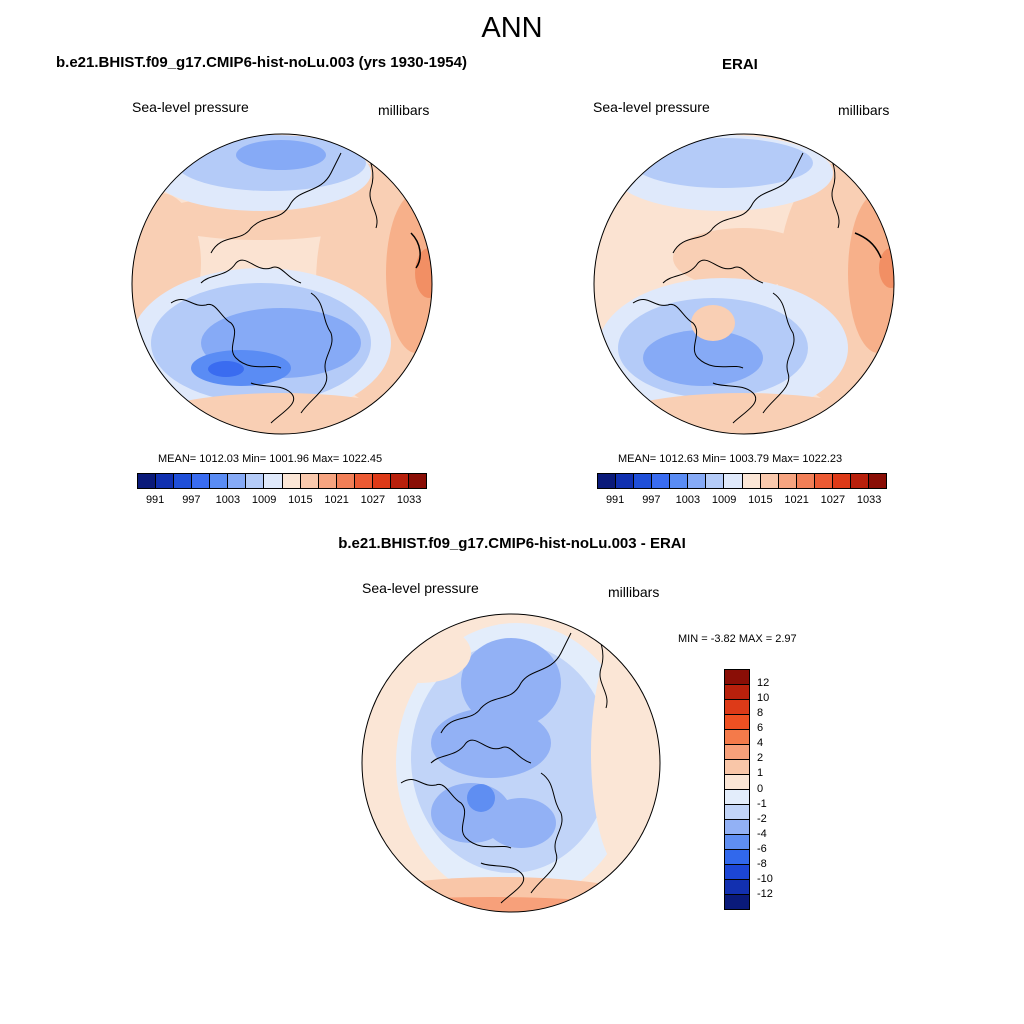  I want to click on colorbar-tick-label: 8, so click(760, 713).